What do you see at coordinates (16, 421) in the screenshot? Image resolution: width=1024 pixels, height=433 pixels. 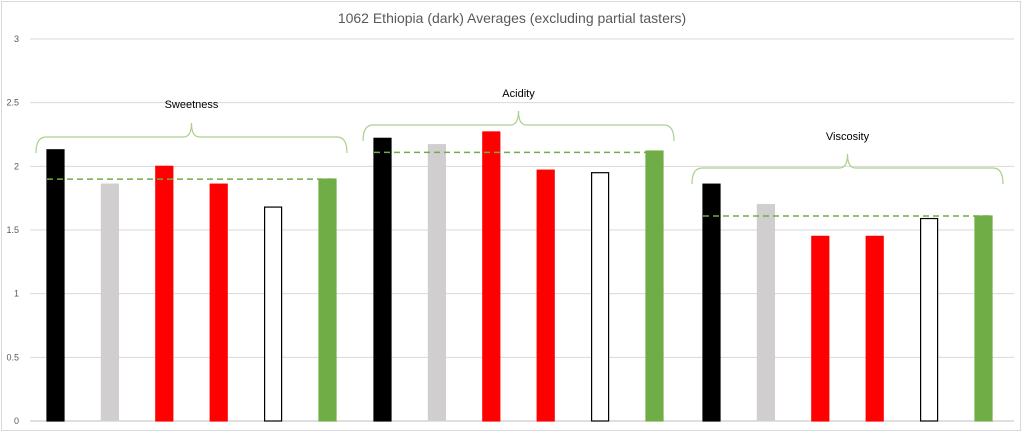 I see `y-tick-label: 0` at bounding box center [16, 421].